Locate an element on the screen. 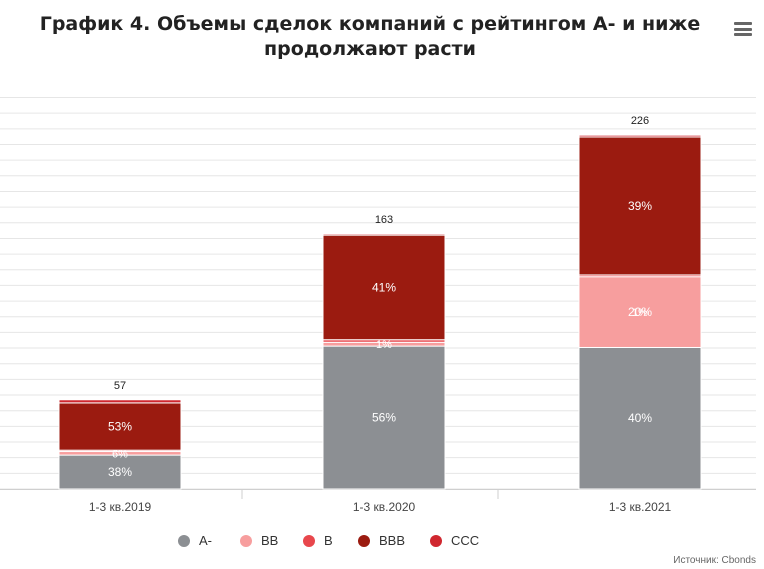 This screenshot has height=569, width=764. data-label: 40% is located at coordinates (640, 418).